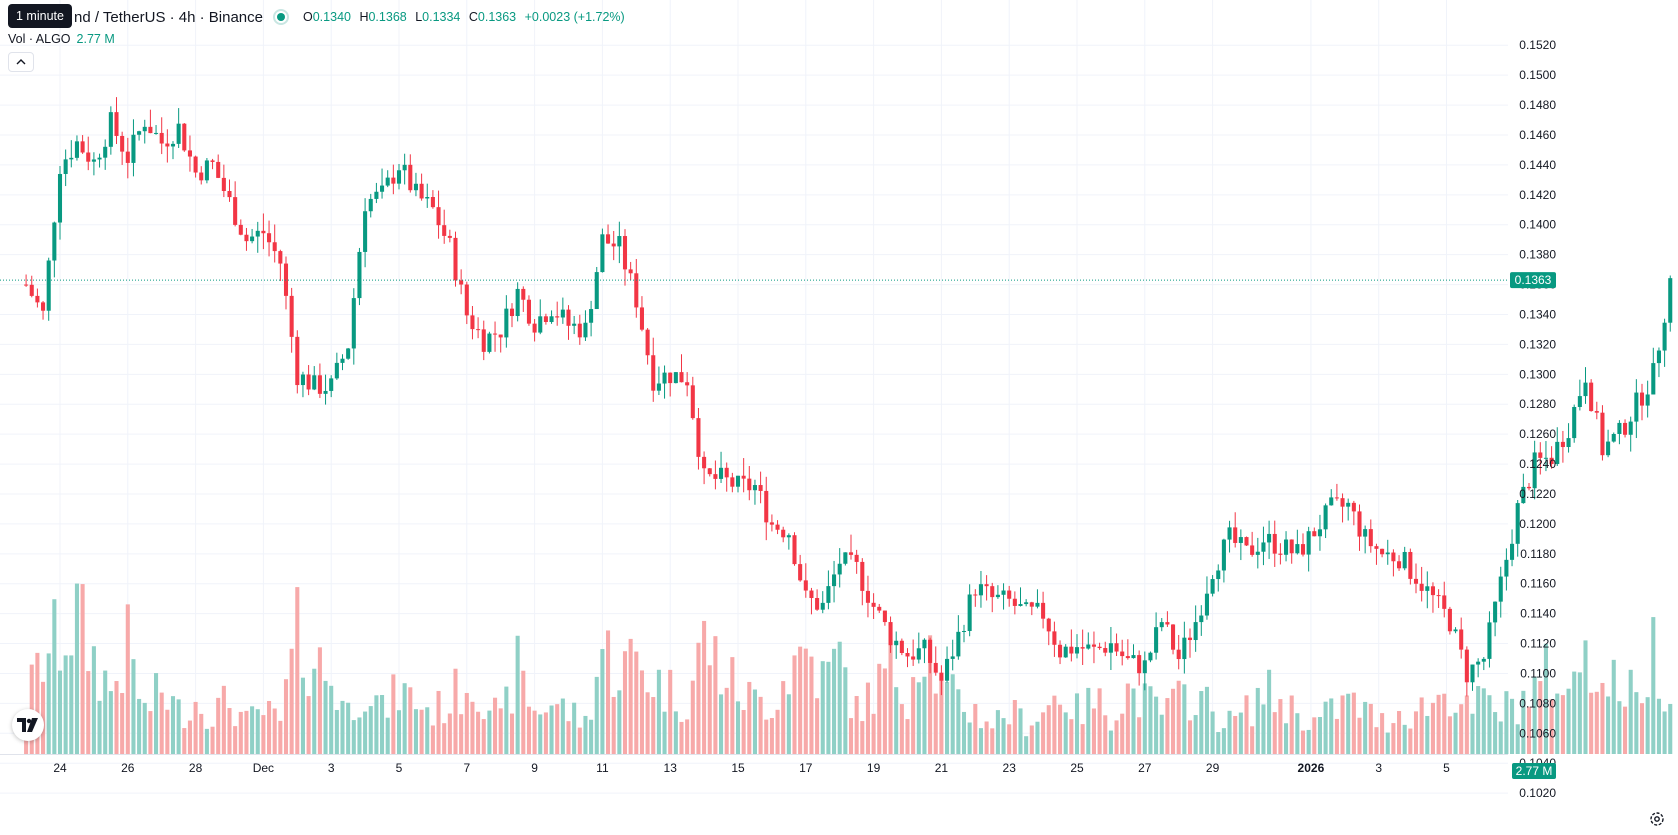 Image resolution: width=1678 pixels, height=835 pixels. What do you see at coordinates (441, 17) in the screenshot?
I see `low-value: 0.1334` at bounding box center [441, 17].